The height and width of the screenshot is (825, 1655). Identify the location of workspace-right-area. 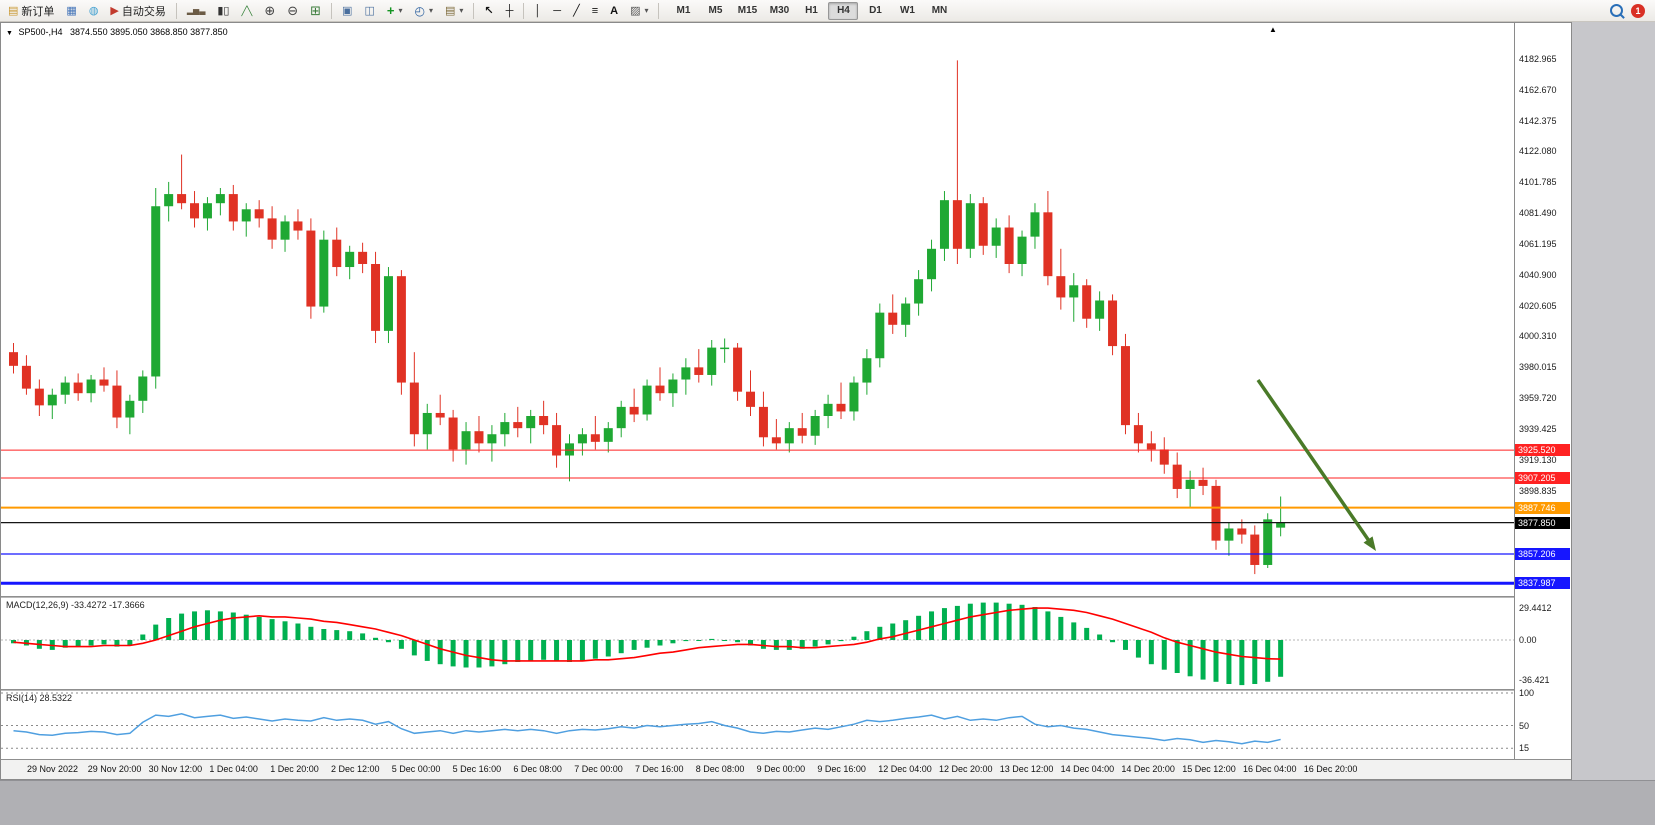
(1613, 401).